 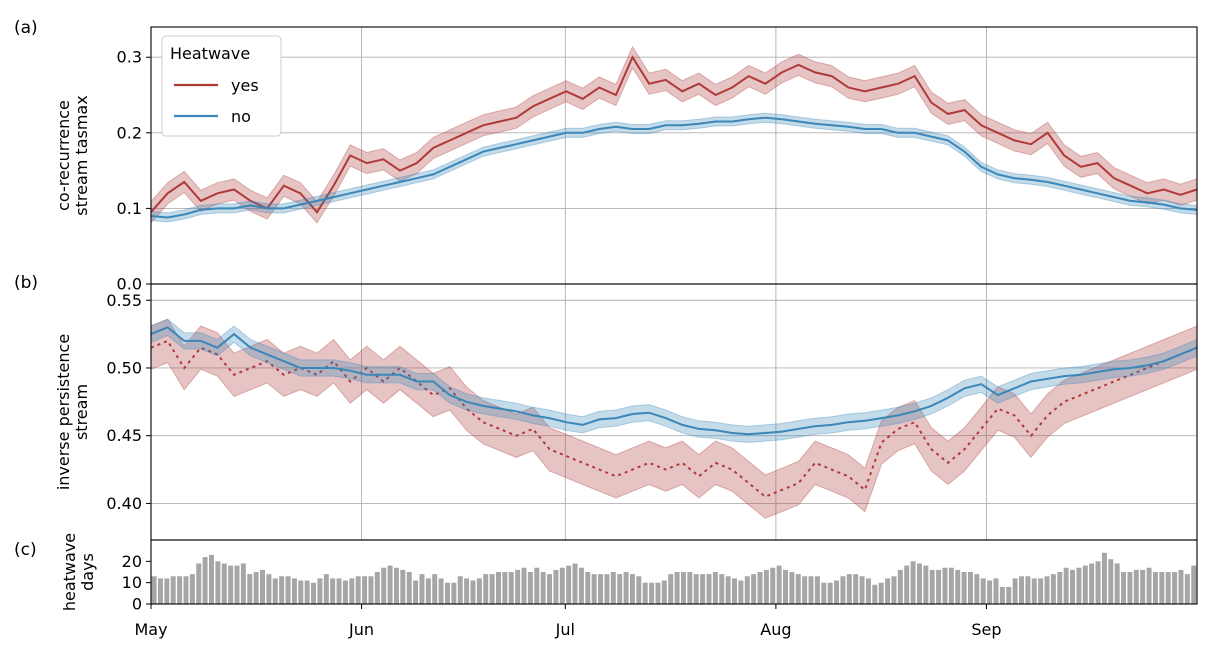 I want to click on panel-label-c: (c), so click(x=25, y=550).